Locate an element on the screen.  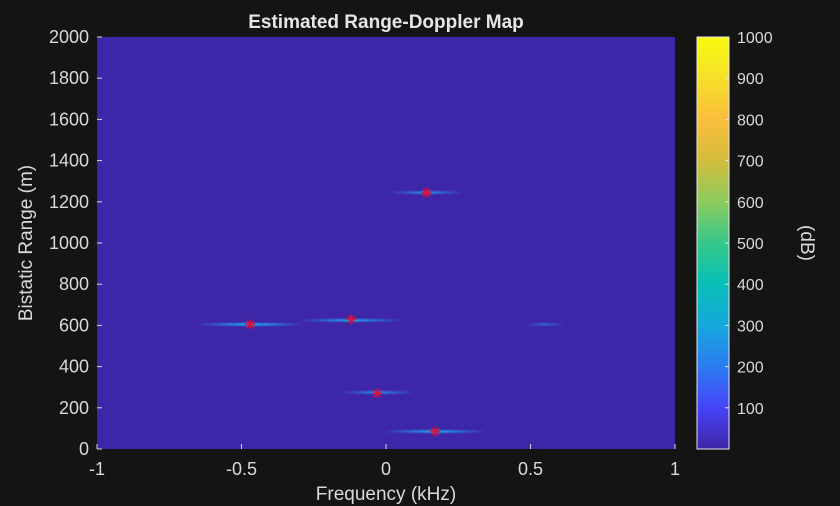
colorbar-tick-label: 900 is located at coordinates (750, 79).